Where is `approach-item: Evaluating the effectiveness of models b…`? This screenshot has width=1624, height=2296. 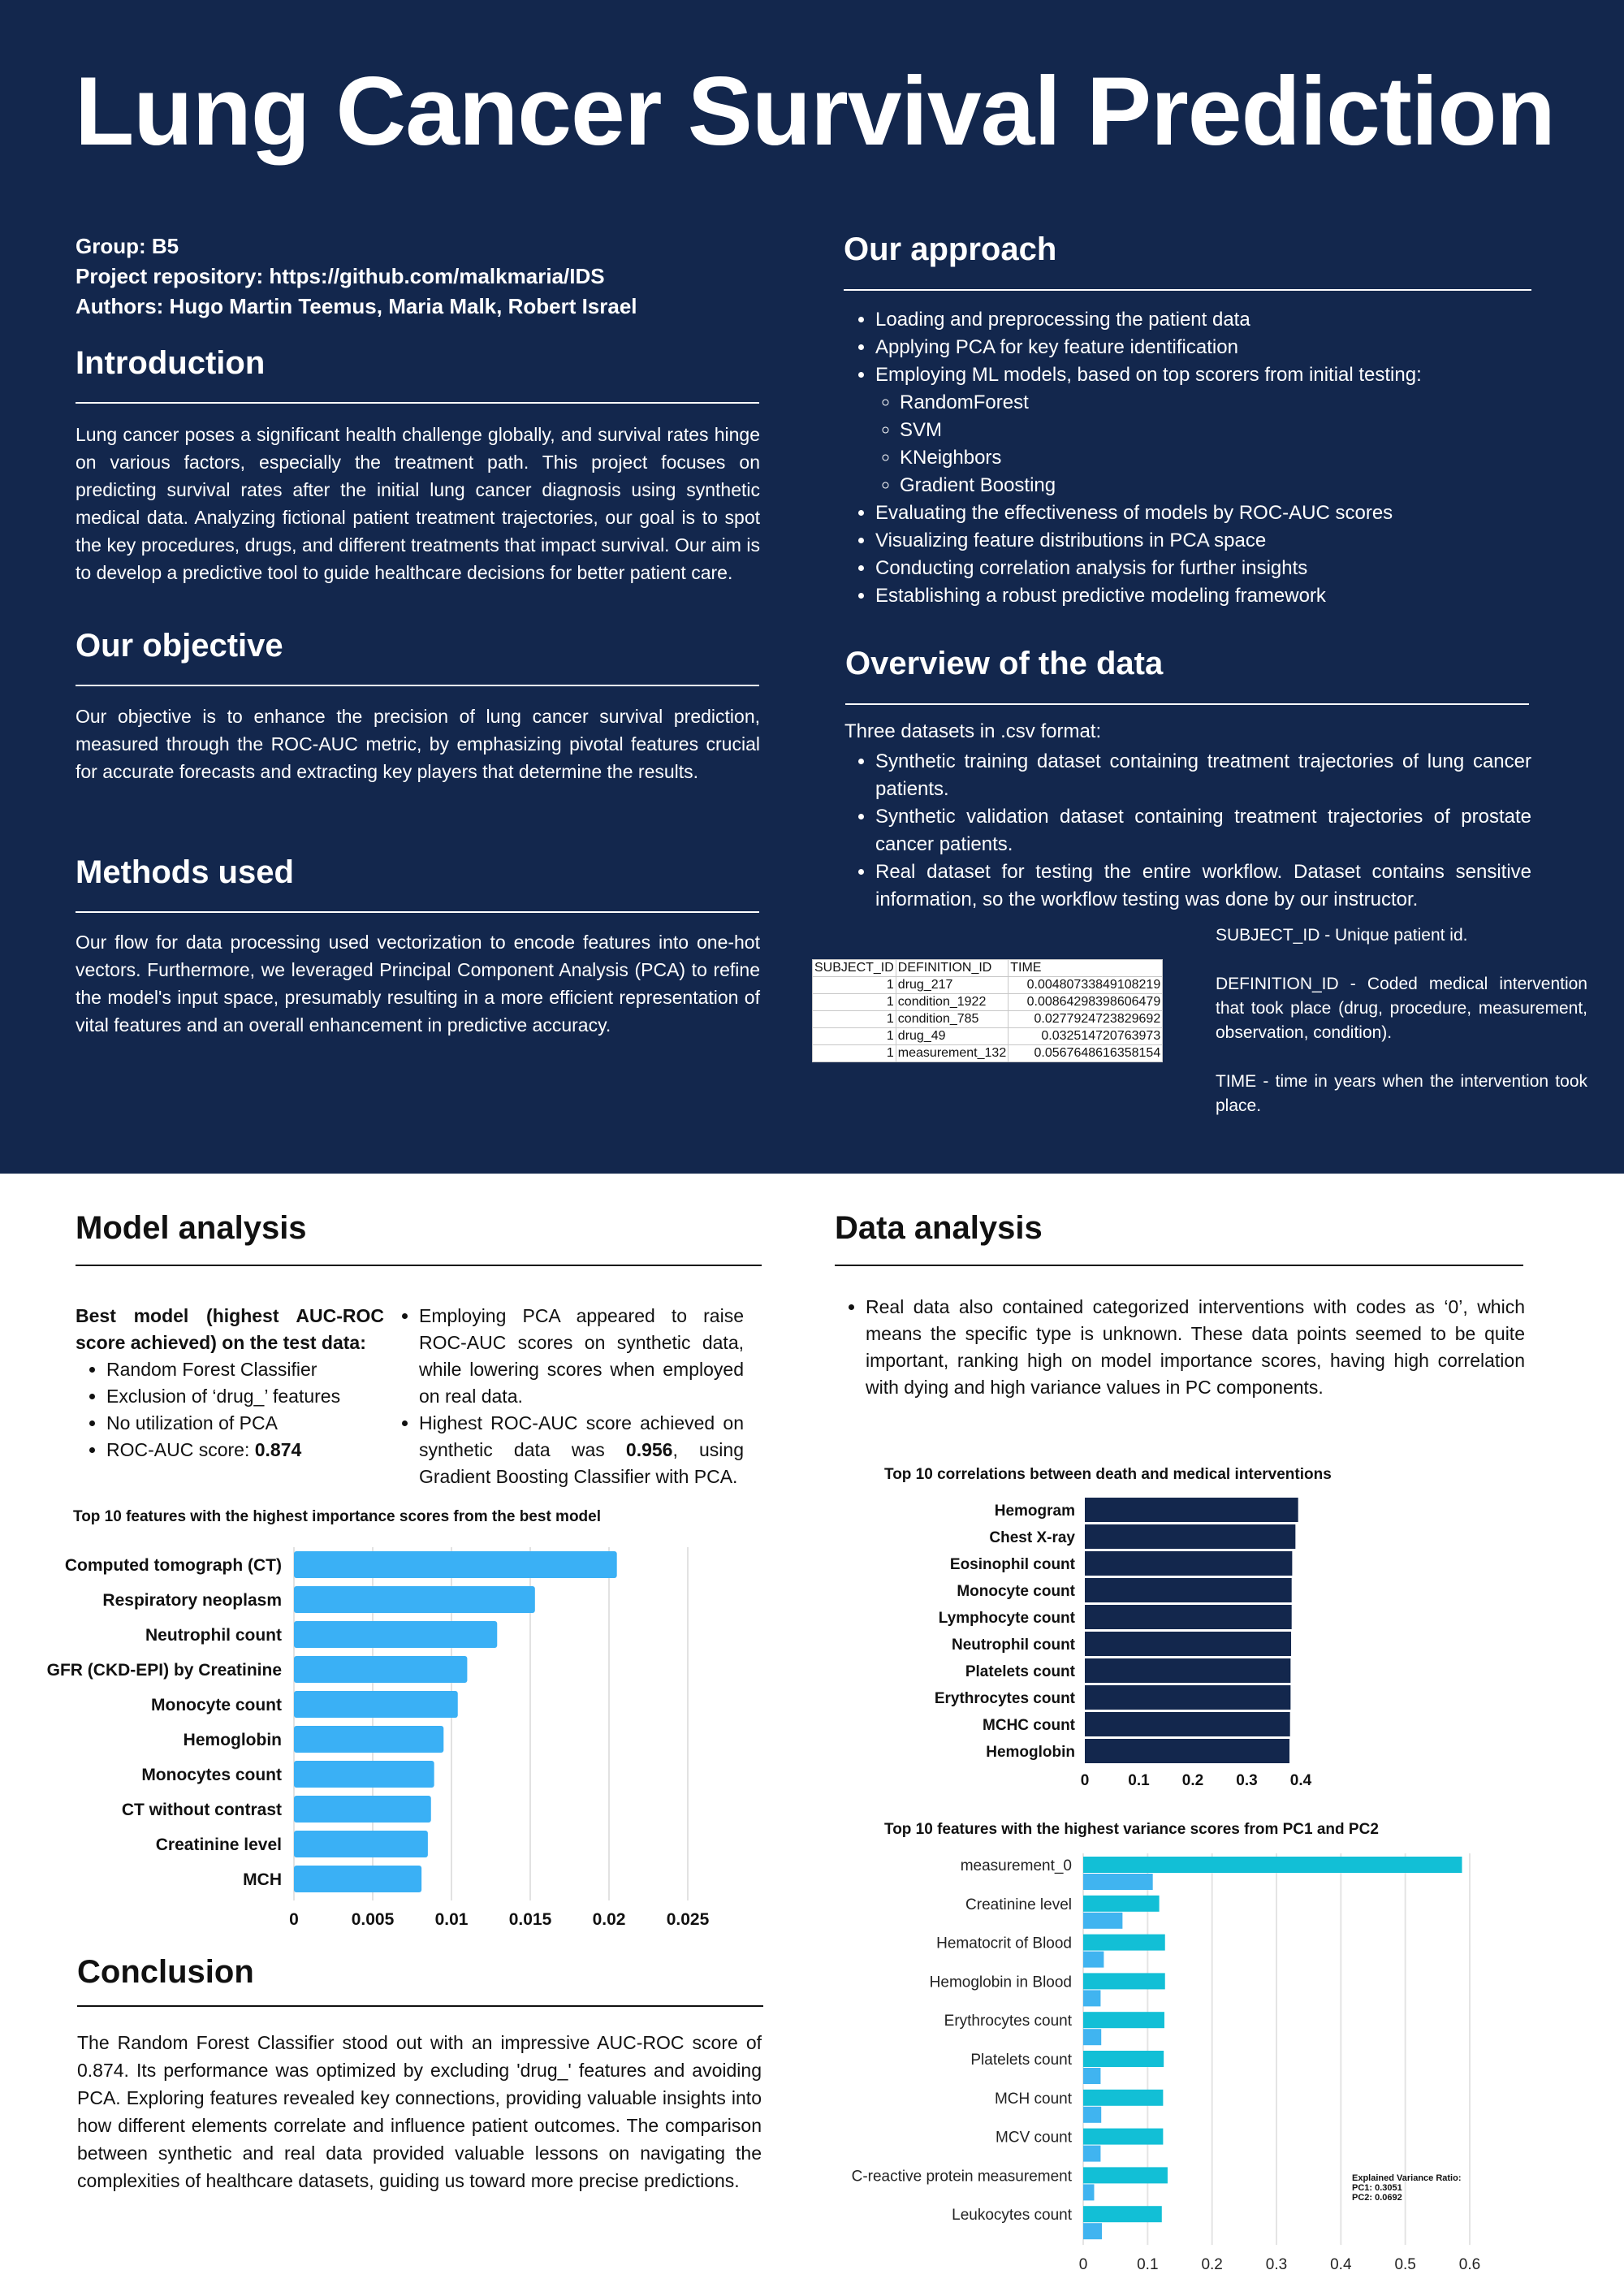
approach-item: Evaluating the effectiveness of models b… is located at coordinates (1209, 513).